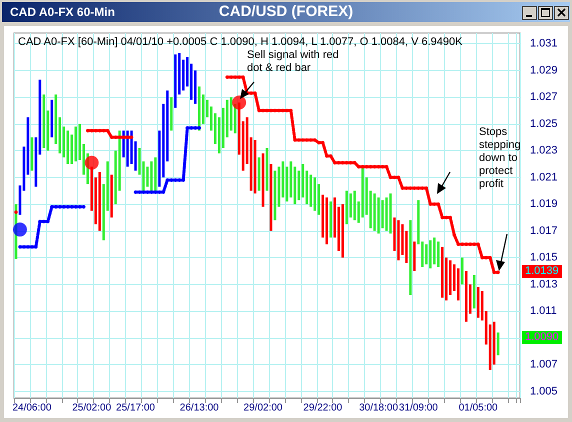 Image resolution: width=572 pixels, height=422 pixels. What do you see at coordinates (500, 158) in the screenshot?
I see `annotation: Stops stepping down to protect profit` at bounding box center [500, 158].